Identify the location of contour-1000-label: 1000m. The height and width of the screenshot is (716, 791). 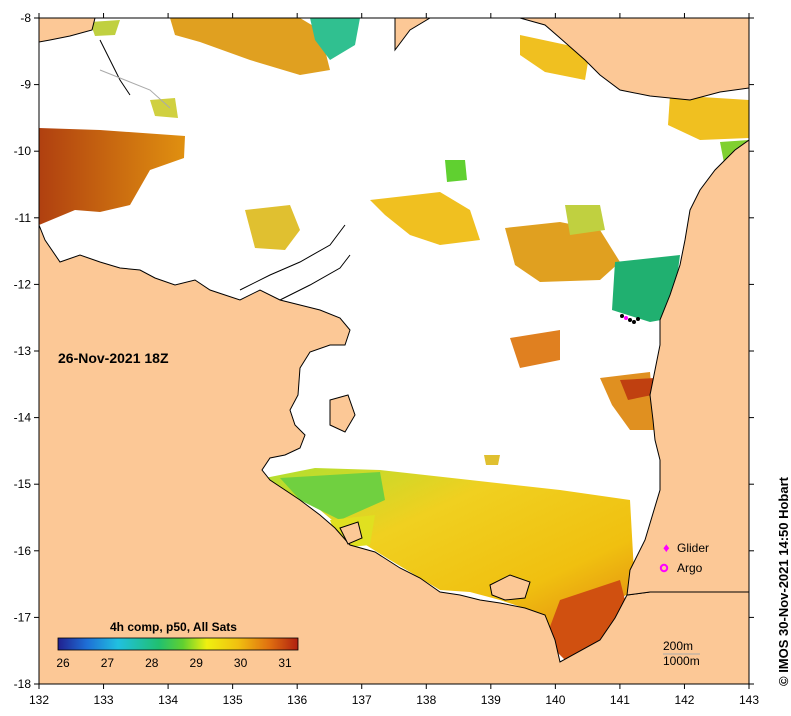
(681, 661).